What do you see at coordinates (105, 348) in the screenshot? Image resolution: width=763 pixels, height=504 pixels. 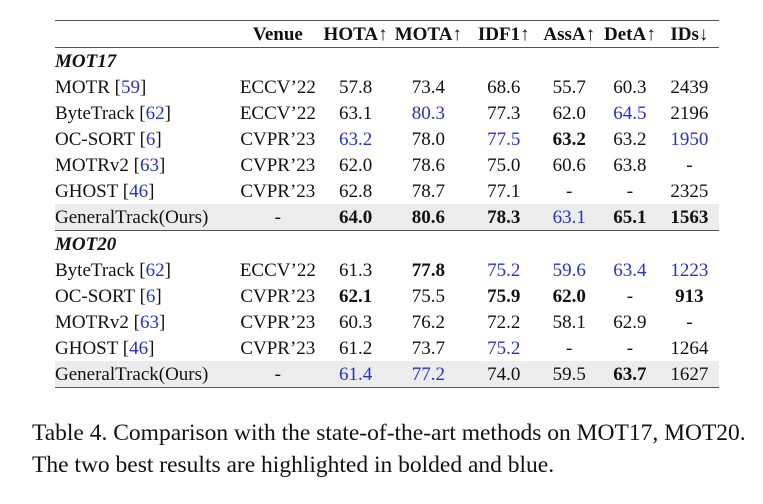 I see `method-cell: GHOST [46]` at bounding box center [105, 348].